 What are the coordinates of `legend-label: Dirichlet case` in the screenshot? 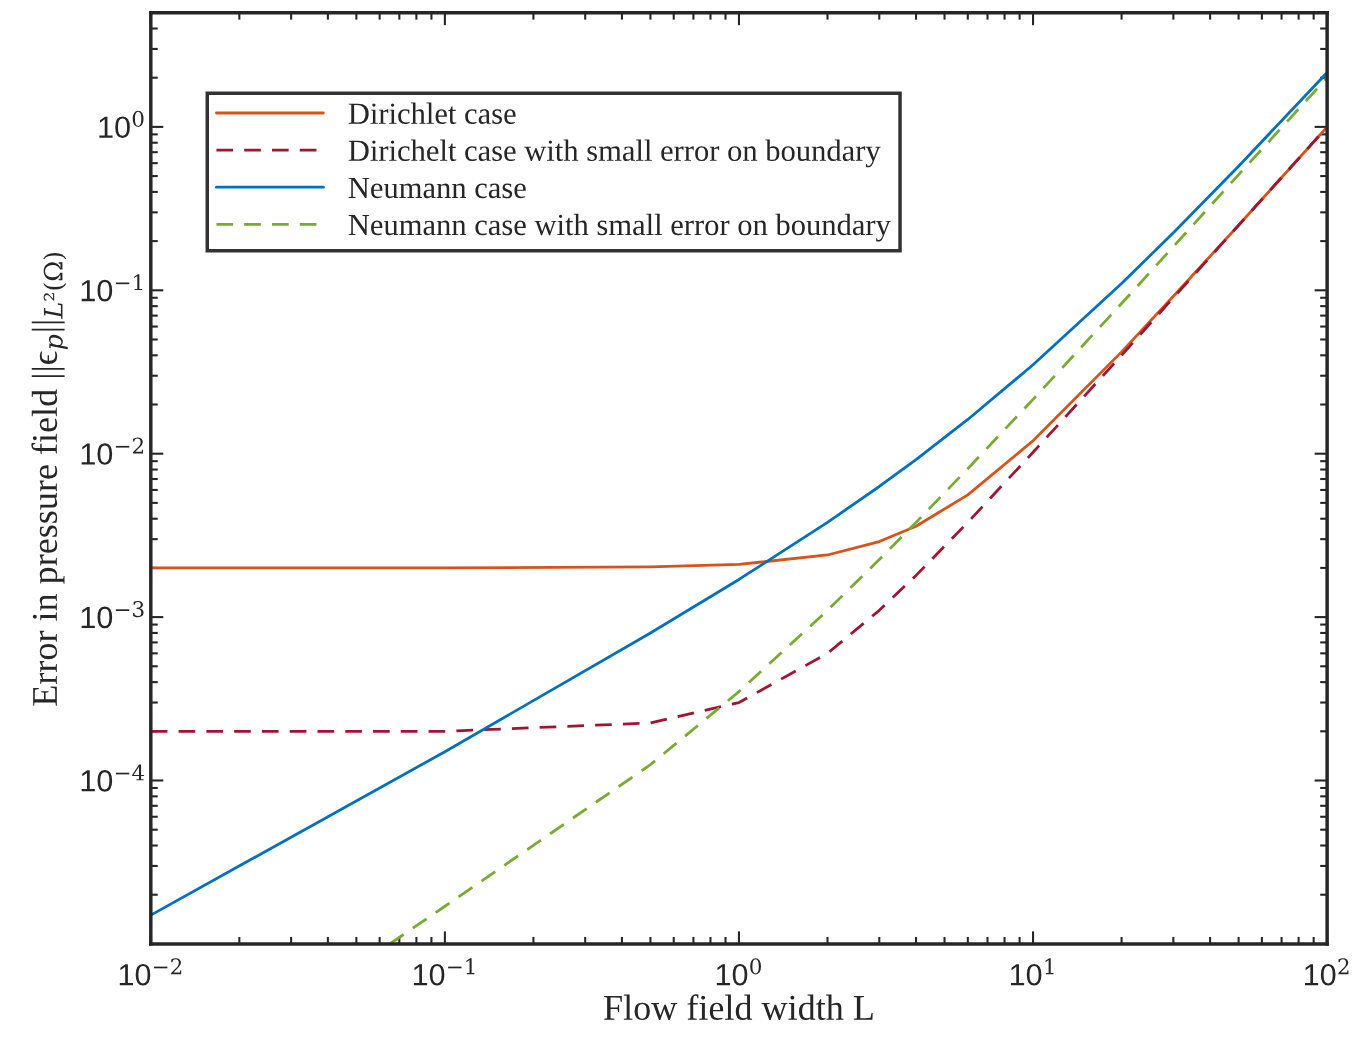 It's located at (432, 113).